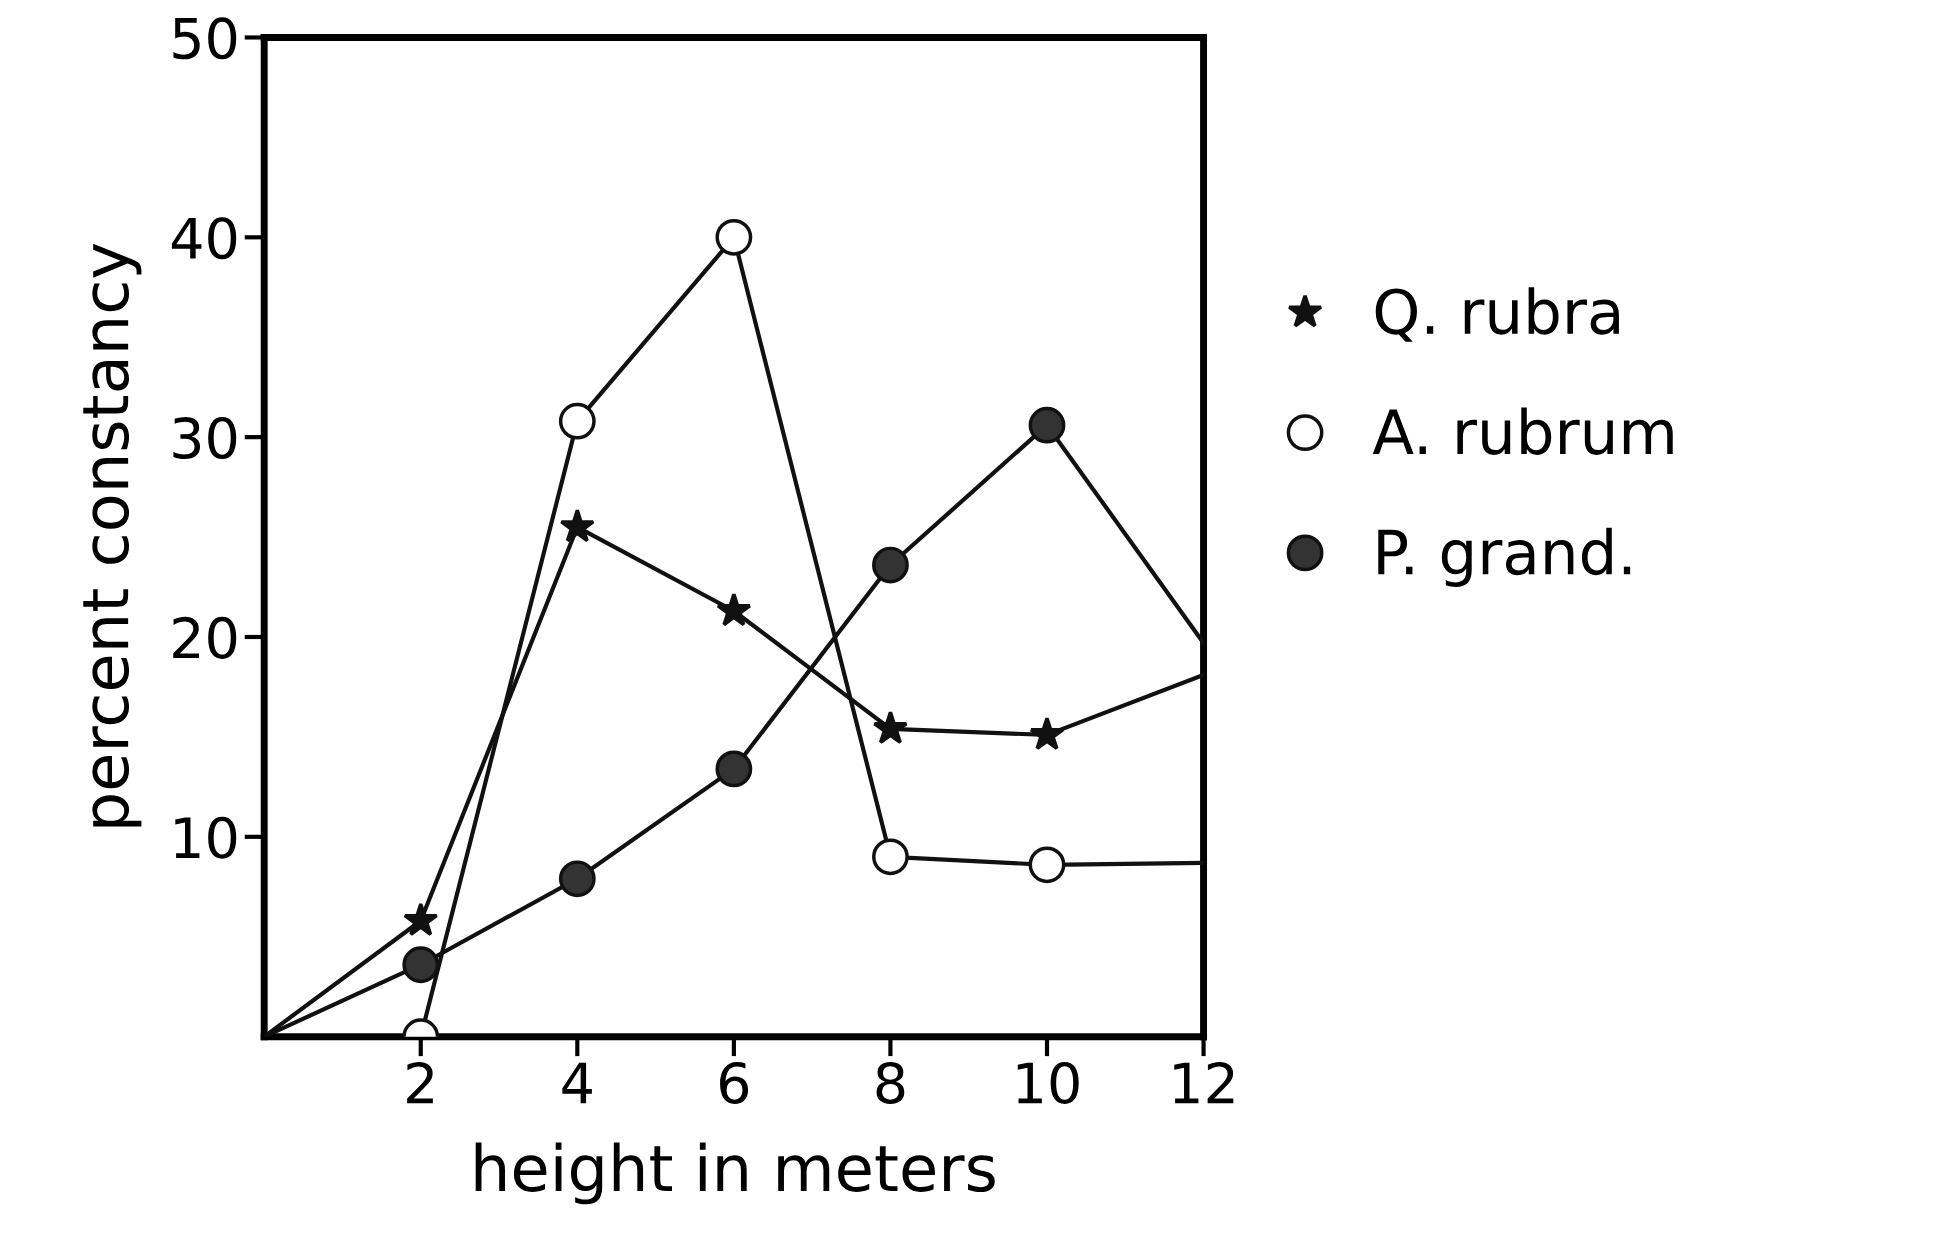  Describe the element at coordinates (1204, 1082) in the screenshot. I see `x-tick-label: 12` at that location.